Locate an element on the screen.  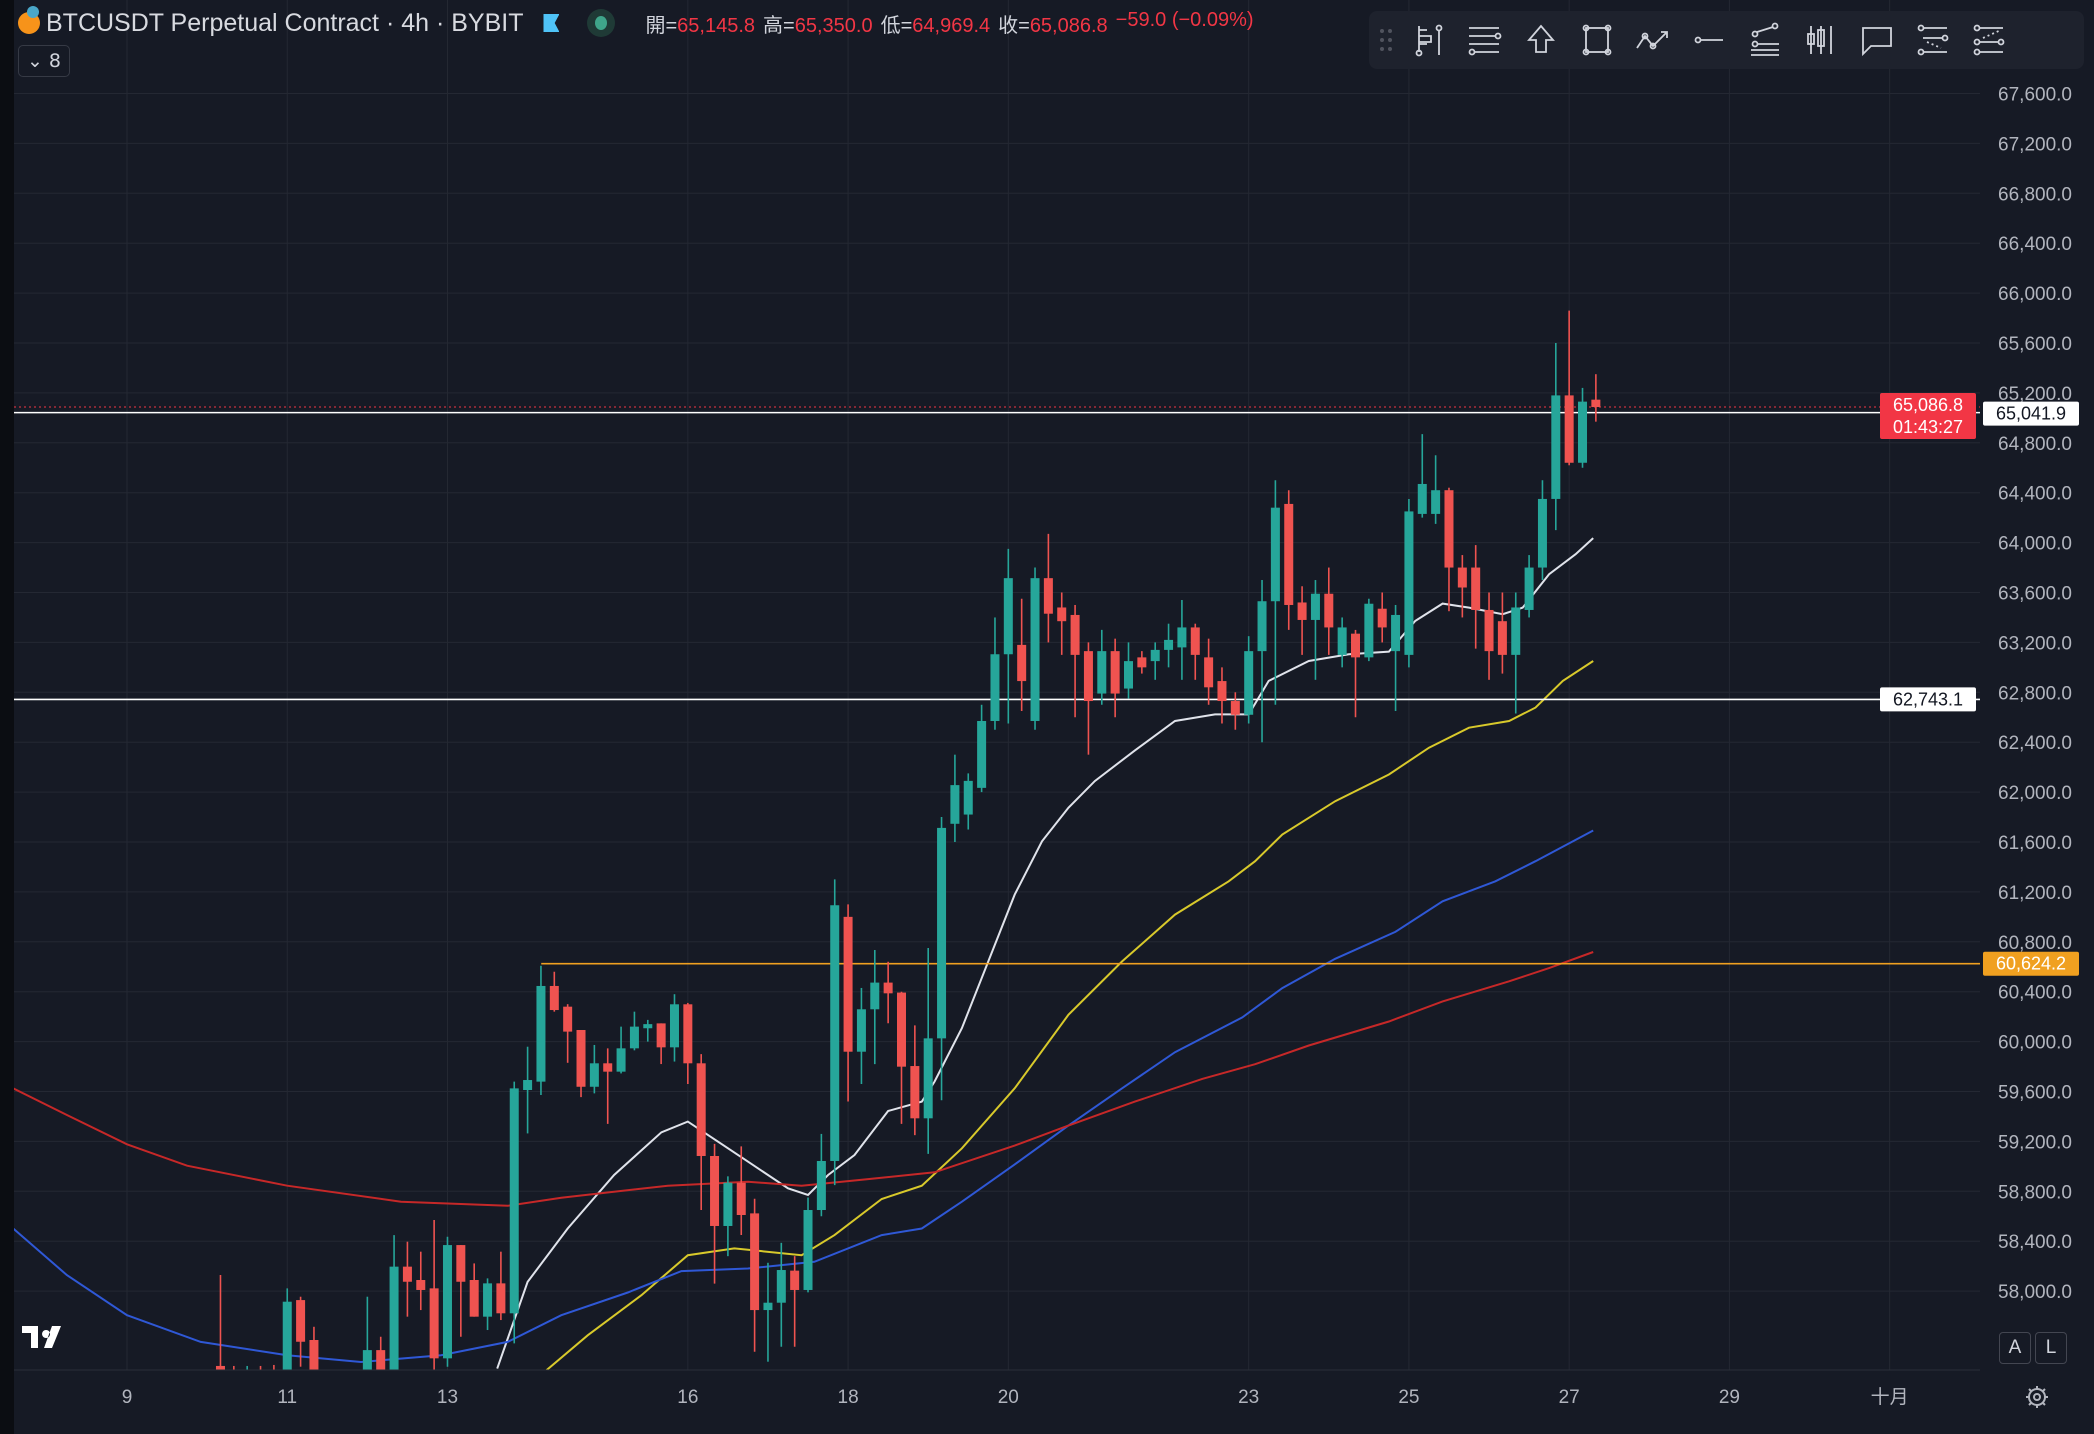
gear-icon is located at coordinates (2037, 1397).